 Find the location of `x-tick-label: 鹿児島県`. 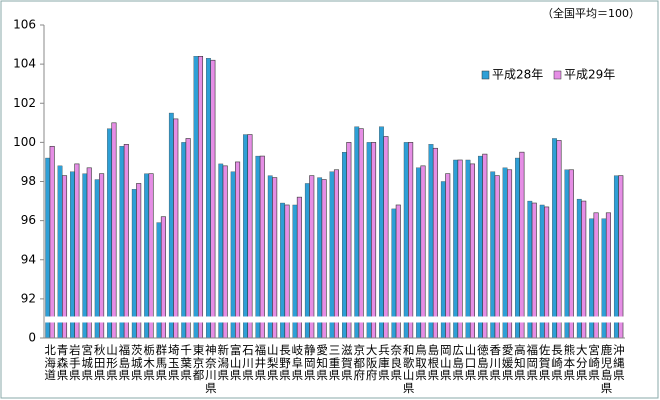

x-tick-label: 鹿児島県 is located at coordinates (606, 369).